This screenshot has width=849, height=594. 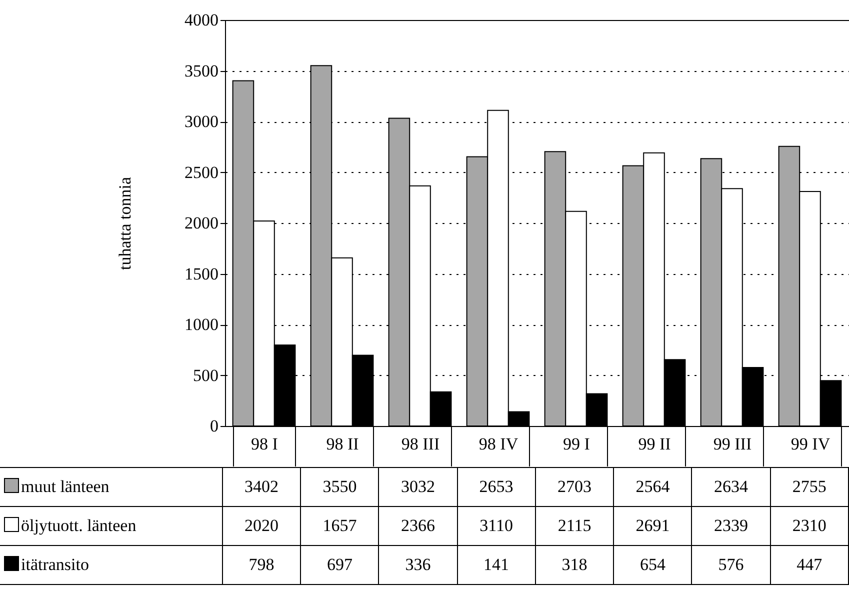 What do you see at coordinates (339, 565) in the screenshot?
I see `data-label: 697` at bounding box center [339, 565].